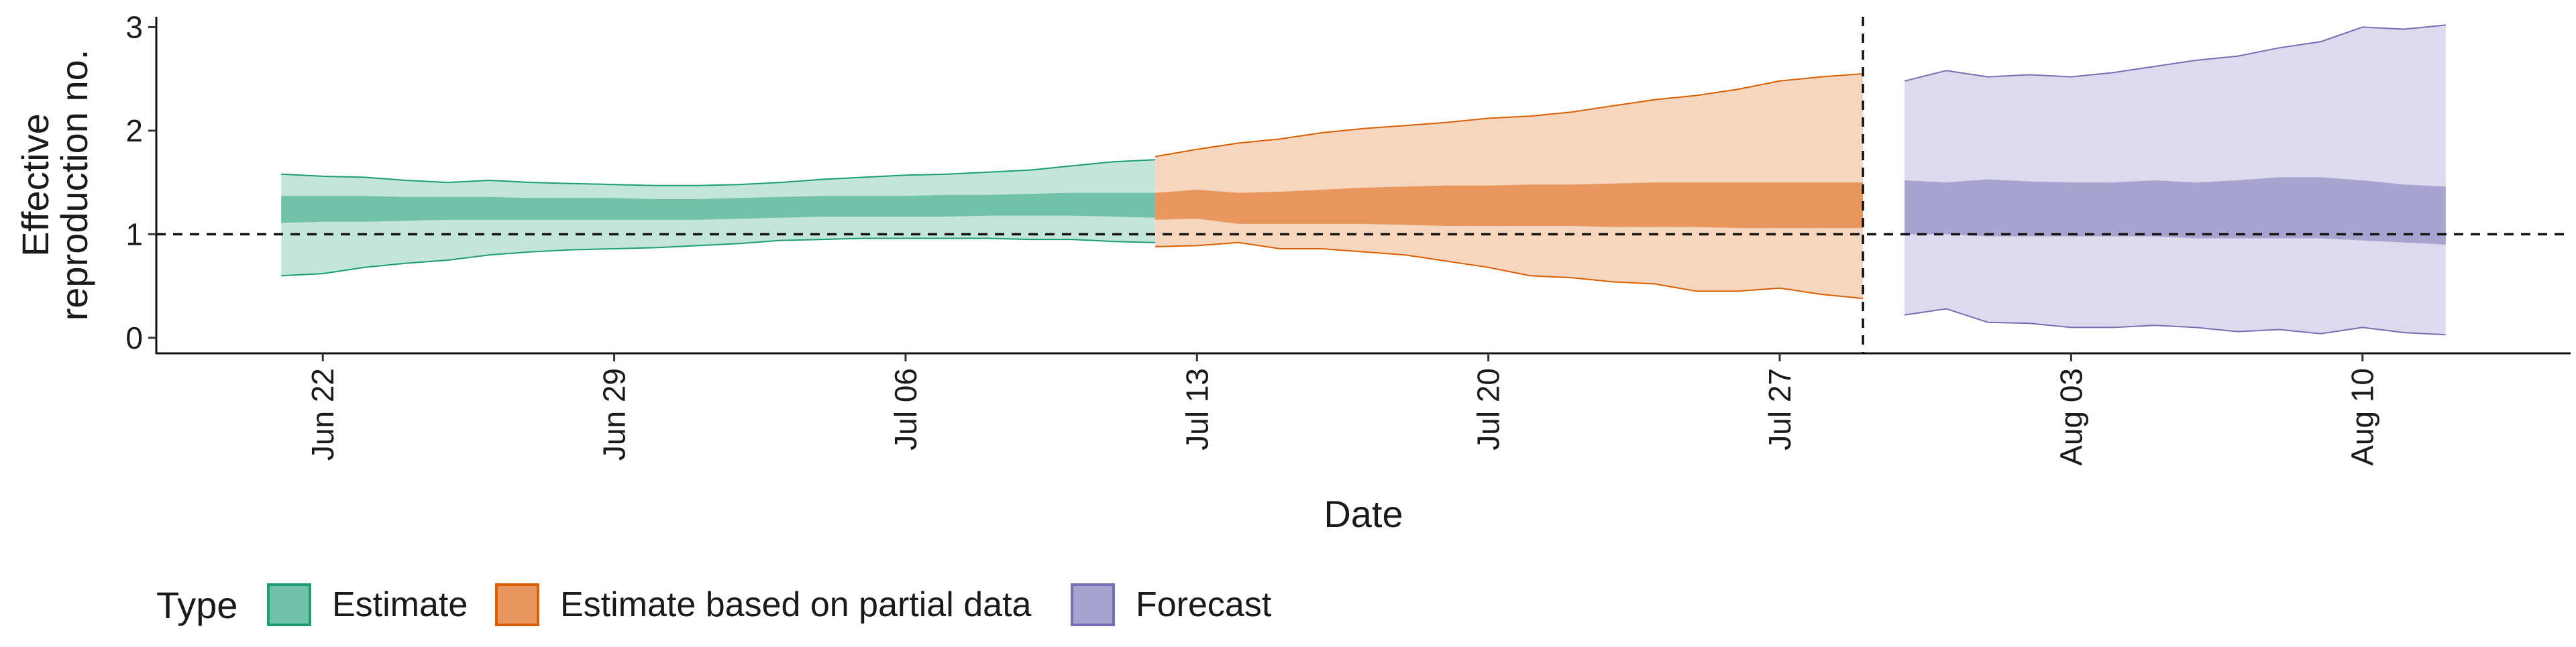  Describe the element at coordinates (1488, 410) in the screenshot. I see `x-tick-label: Jul 20` at that location.